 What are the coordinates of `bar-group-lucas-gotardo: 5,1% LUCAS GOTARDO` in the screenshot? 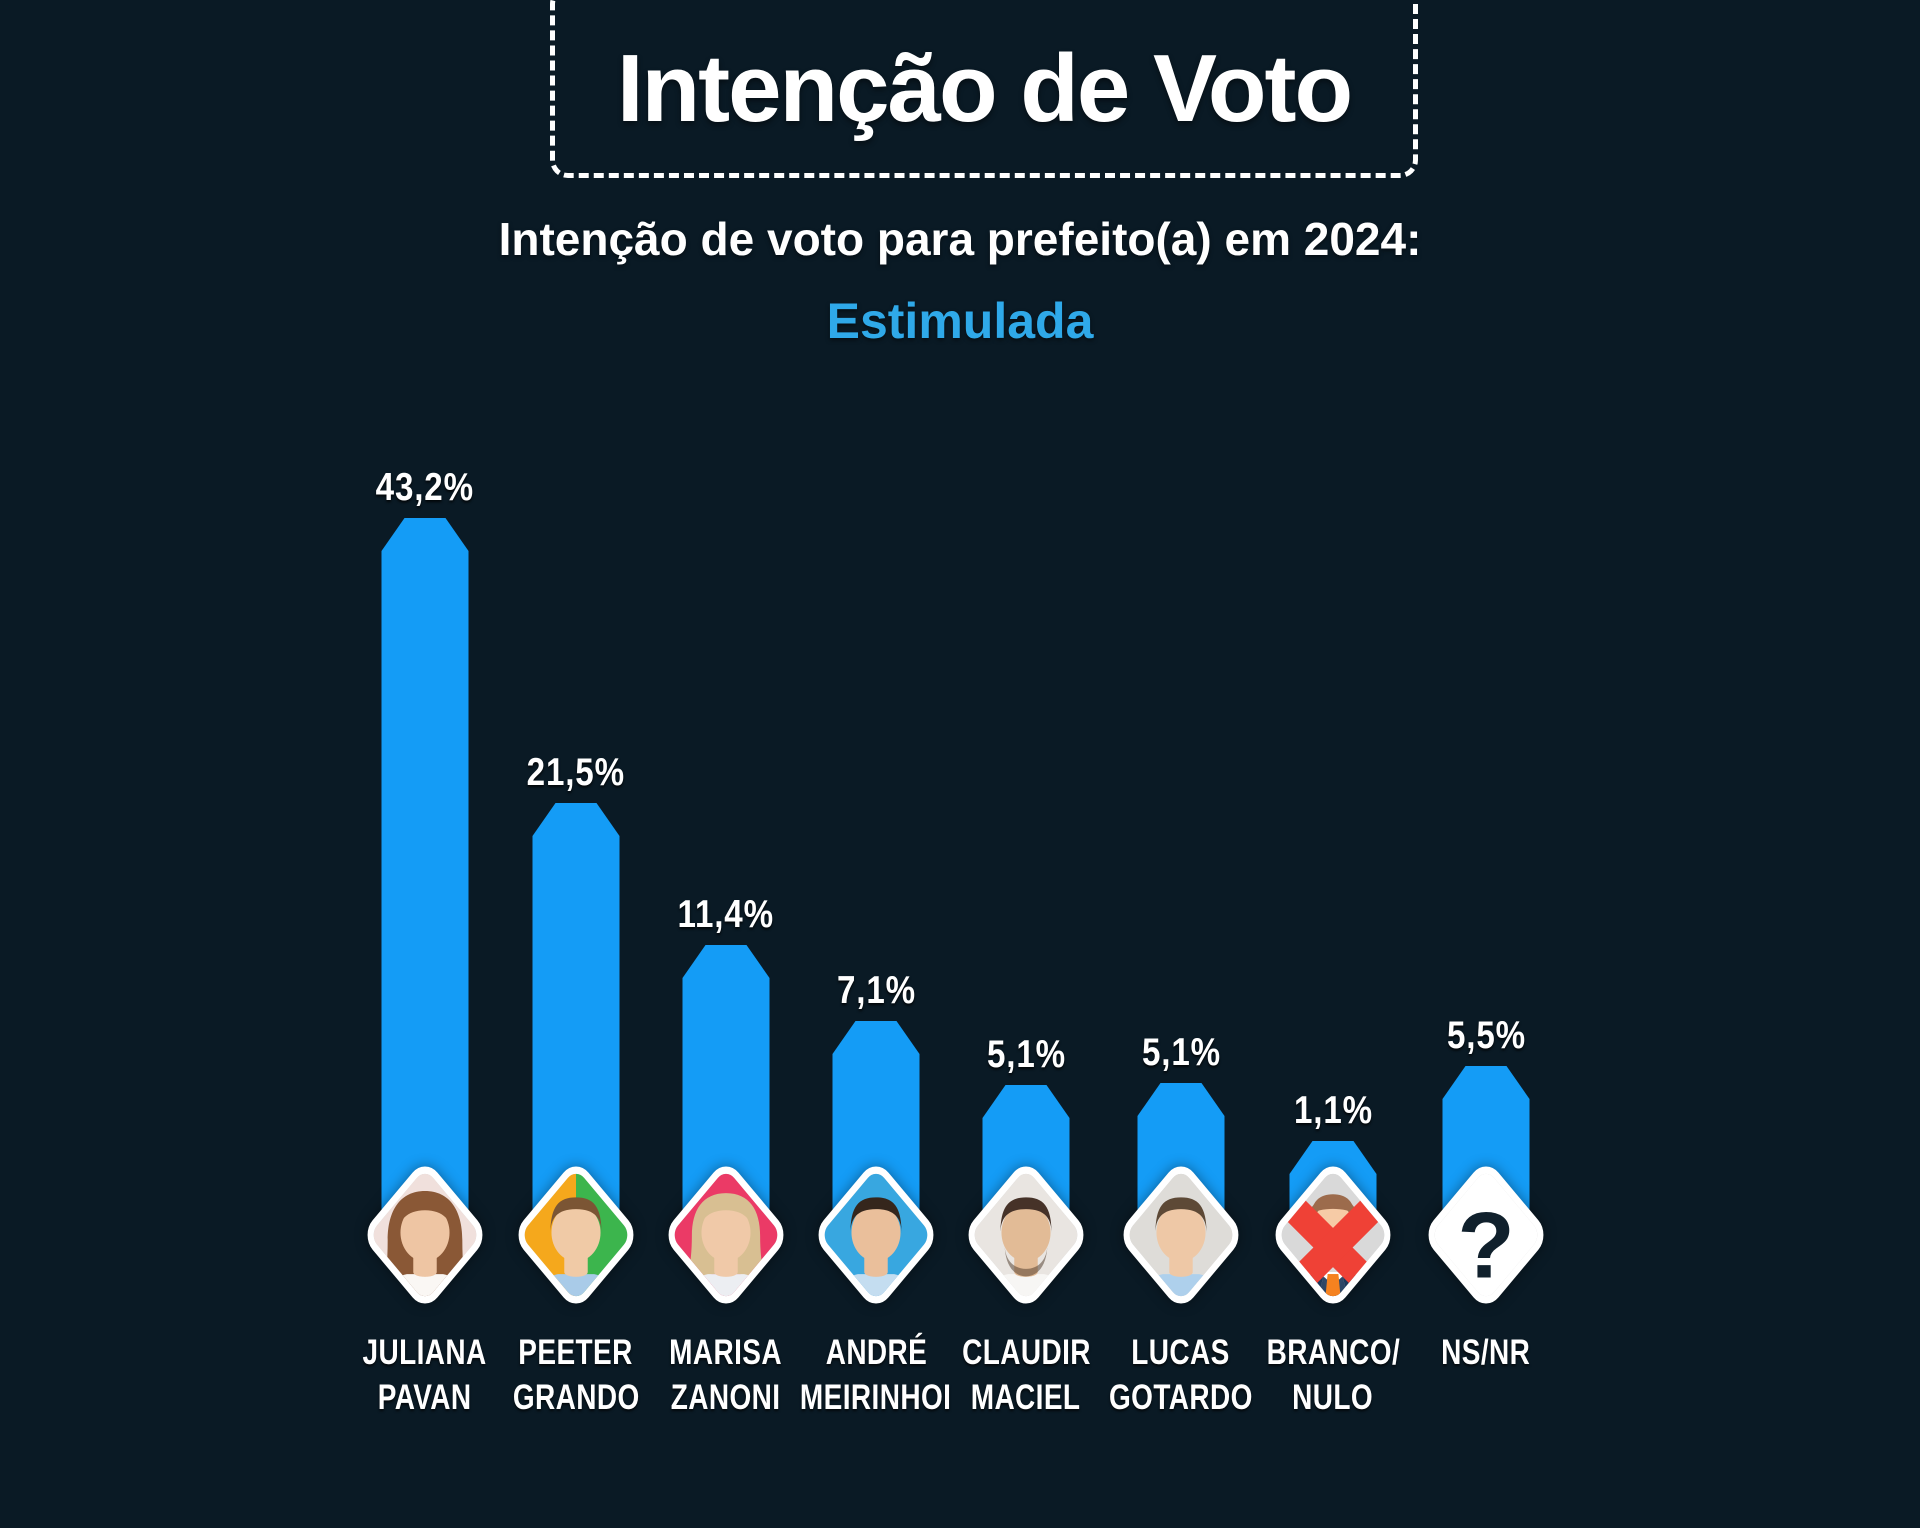 It's located at (1181, 764).